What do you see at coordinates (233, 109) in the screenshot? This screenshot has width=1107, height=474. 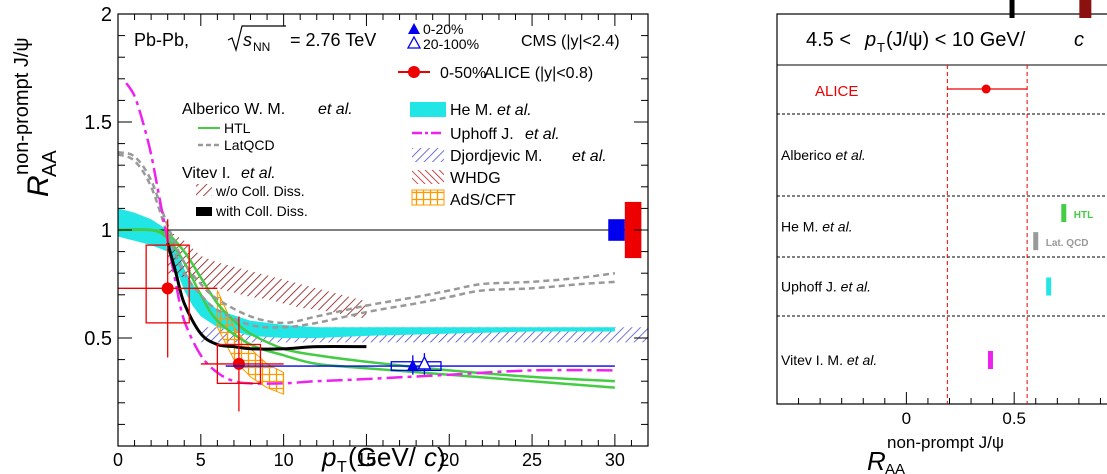 I see `svg-text: Alberico W. M.` at bounding box center [233, 109].